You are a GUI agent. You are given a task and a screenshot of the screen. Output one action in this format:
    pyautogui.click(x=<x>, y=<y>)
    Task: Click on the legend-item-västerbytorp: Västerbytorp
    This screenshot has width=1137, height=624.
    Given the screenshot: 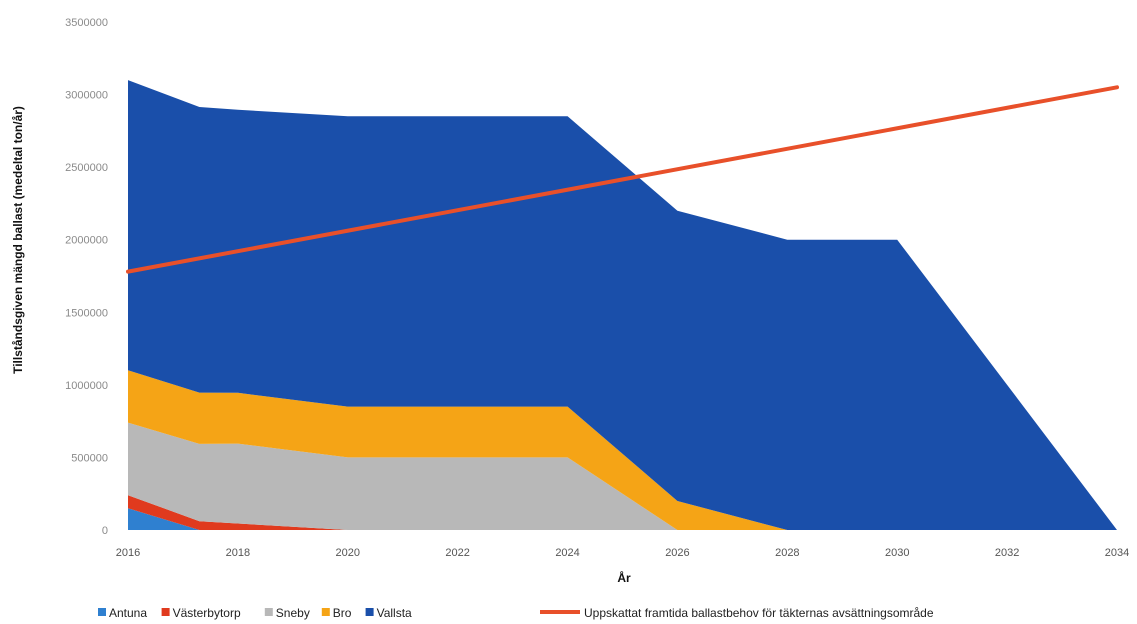 What is the action you would take?
    pyautogui.click(x=201, y=613)
    